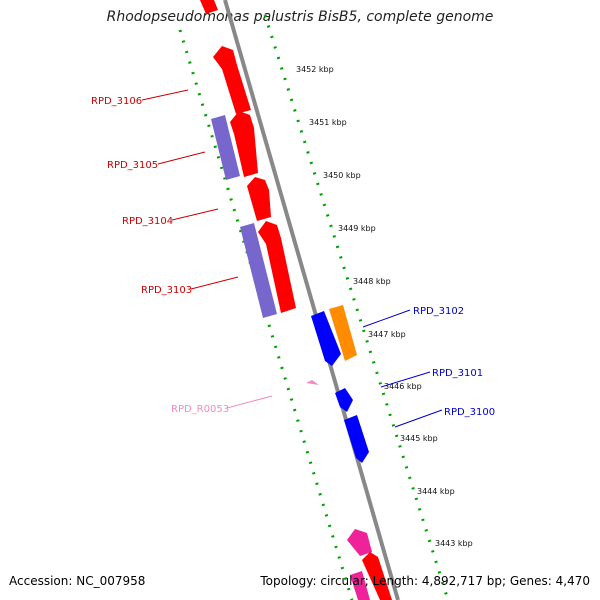 The width and height of the screenshot is (600, 600). I want to click on tick-label: 3444 kbp, so click(436, 491).